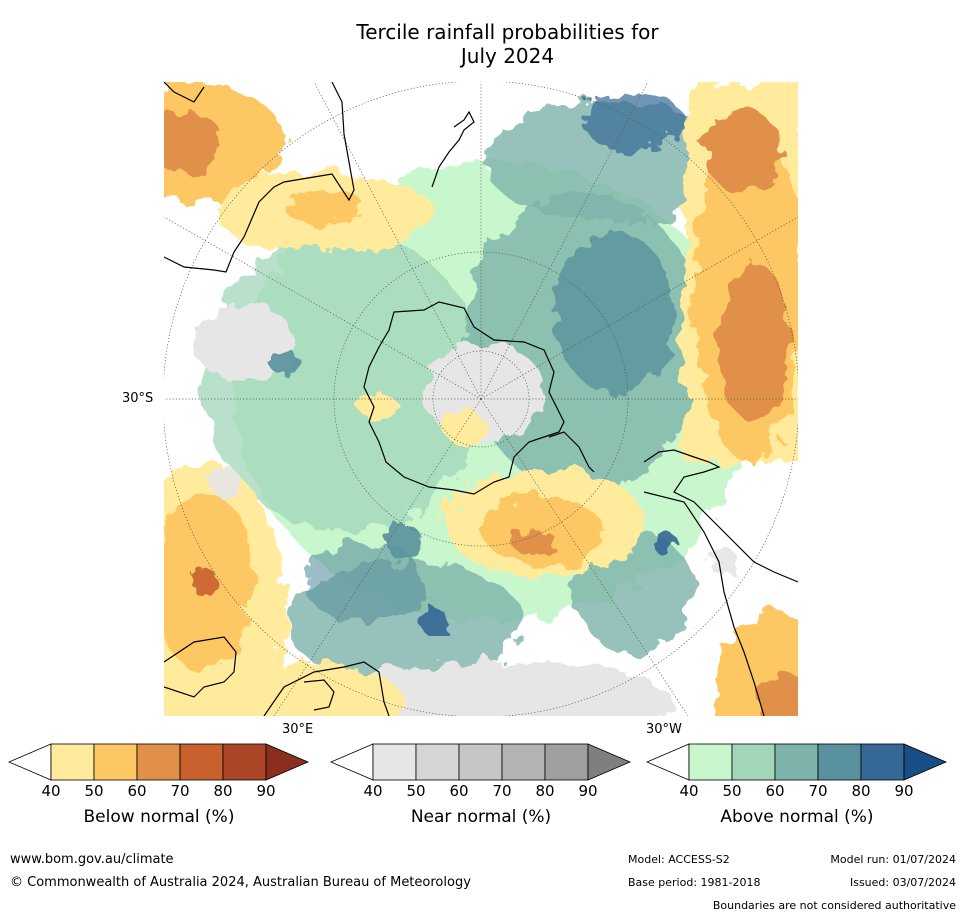  I want to click on colorbar-near-svg, so click(481, 762).